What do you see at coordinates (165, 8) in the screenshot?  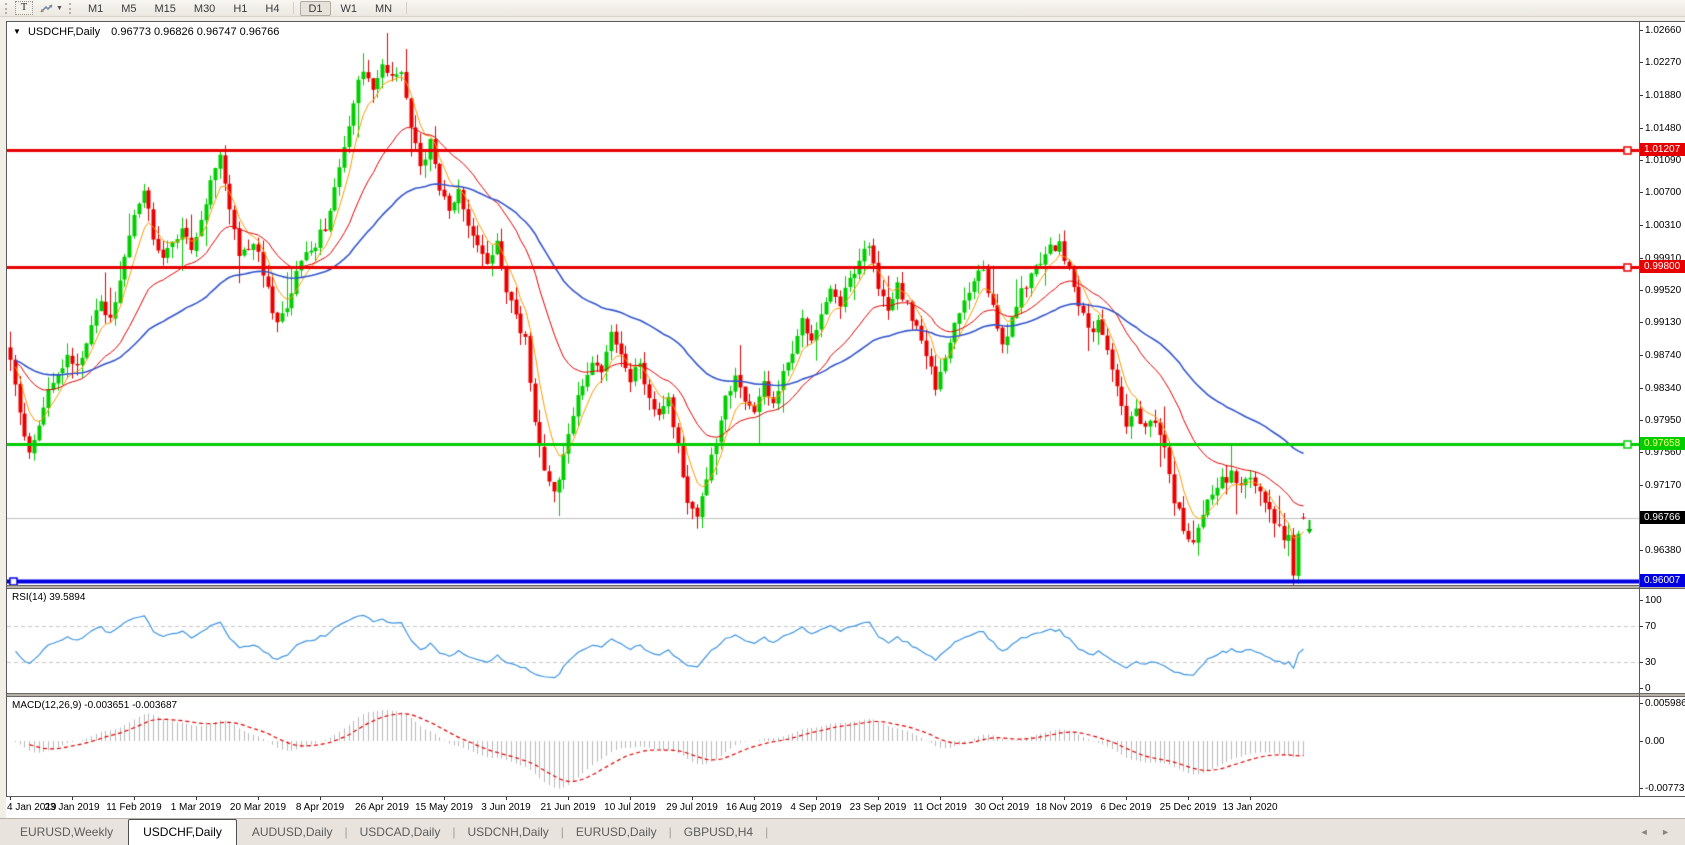 I see `timeframe-button-m15: M15` at bounding box center [165, 8].